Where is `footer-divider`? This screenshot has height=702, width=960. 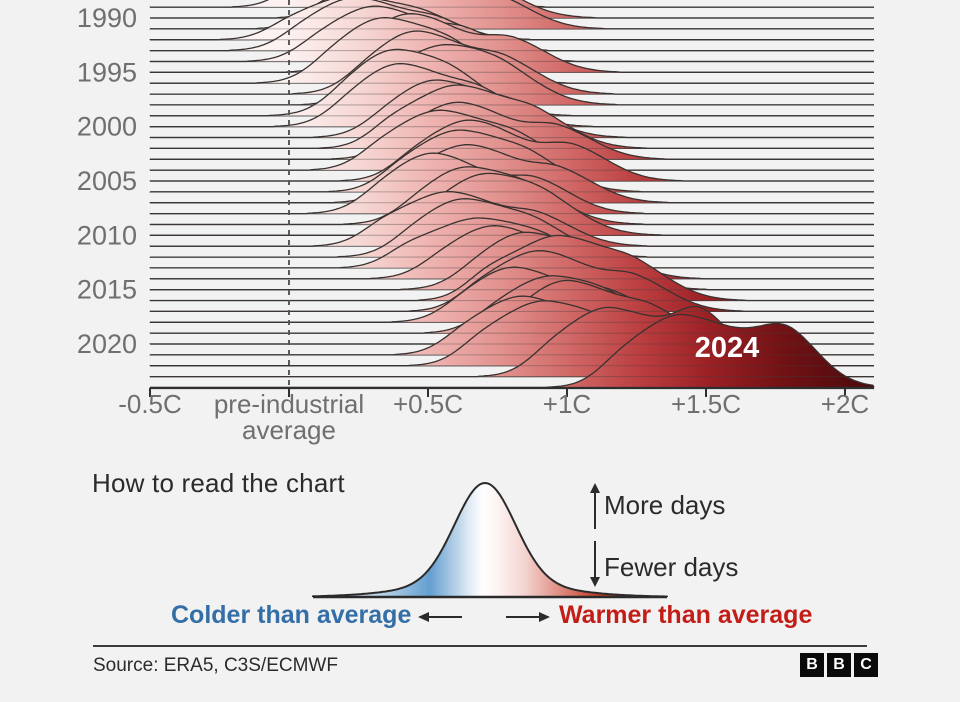
footer-divider is located at coordinates (480, 646).